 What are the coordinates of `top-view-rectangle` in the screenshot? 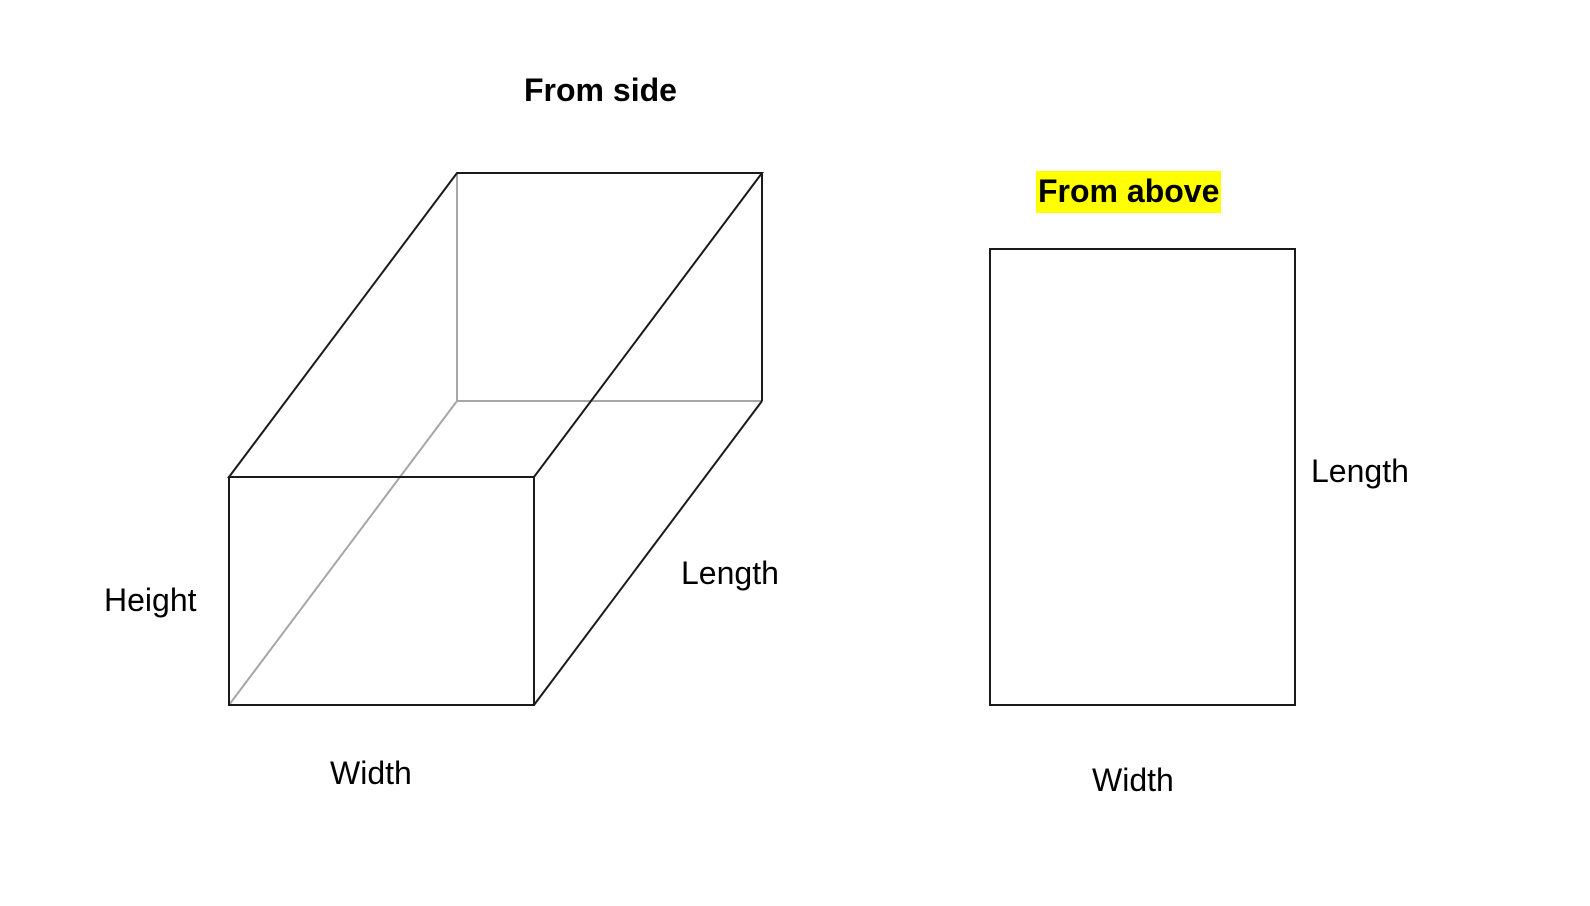 It's located at (1142, 477).